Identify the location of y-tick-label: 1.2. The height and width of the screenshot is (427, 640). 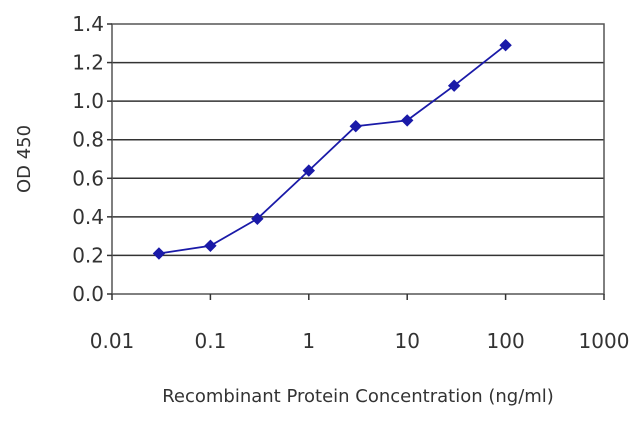
(88, 63).